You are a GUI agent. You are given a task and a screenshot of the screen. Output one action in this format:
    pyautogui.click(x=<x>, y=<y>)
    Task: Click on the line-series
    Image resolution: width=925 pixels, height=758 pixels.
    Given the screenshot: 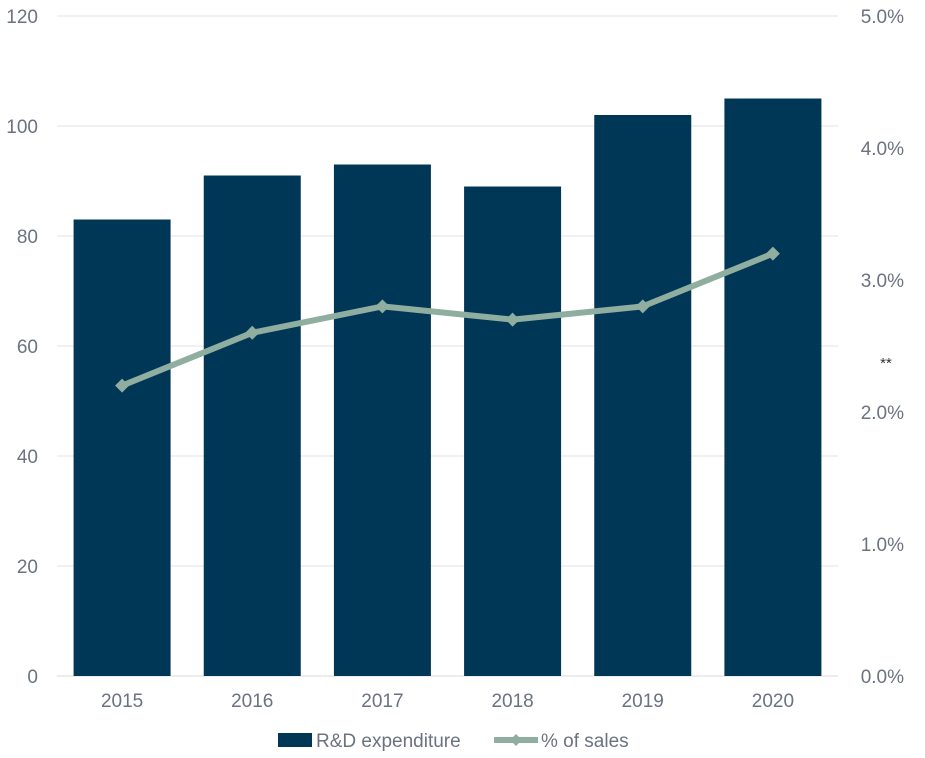 What is the action you would take?
    pyautogui.click(x=447, y=319)
    